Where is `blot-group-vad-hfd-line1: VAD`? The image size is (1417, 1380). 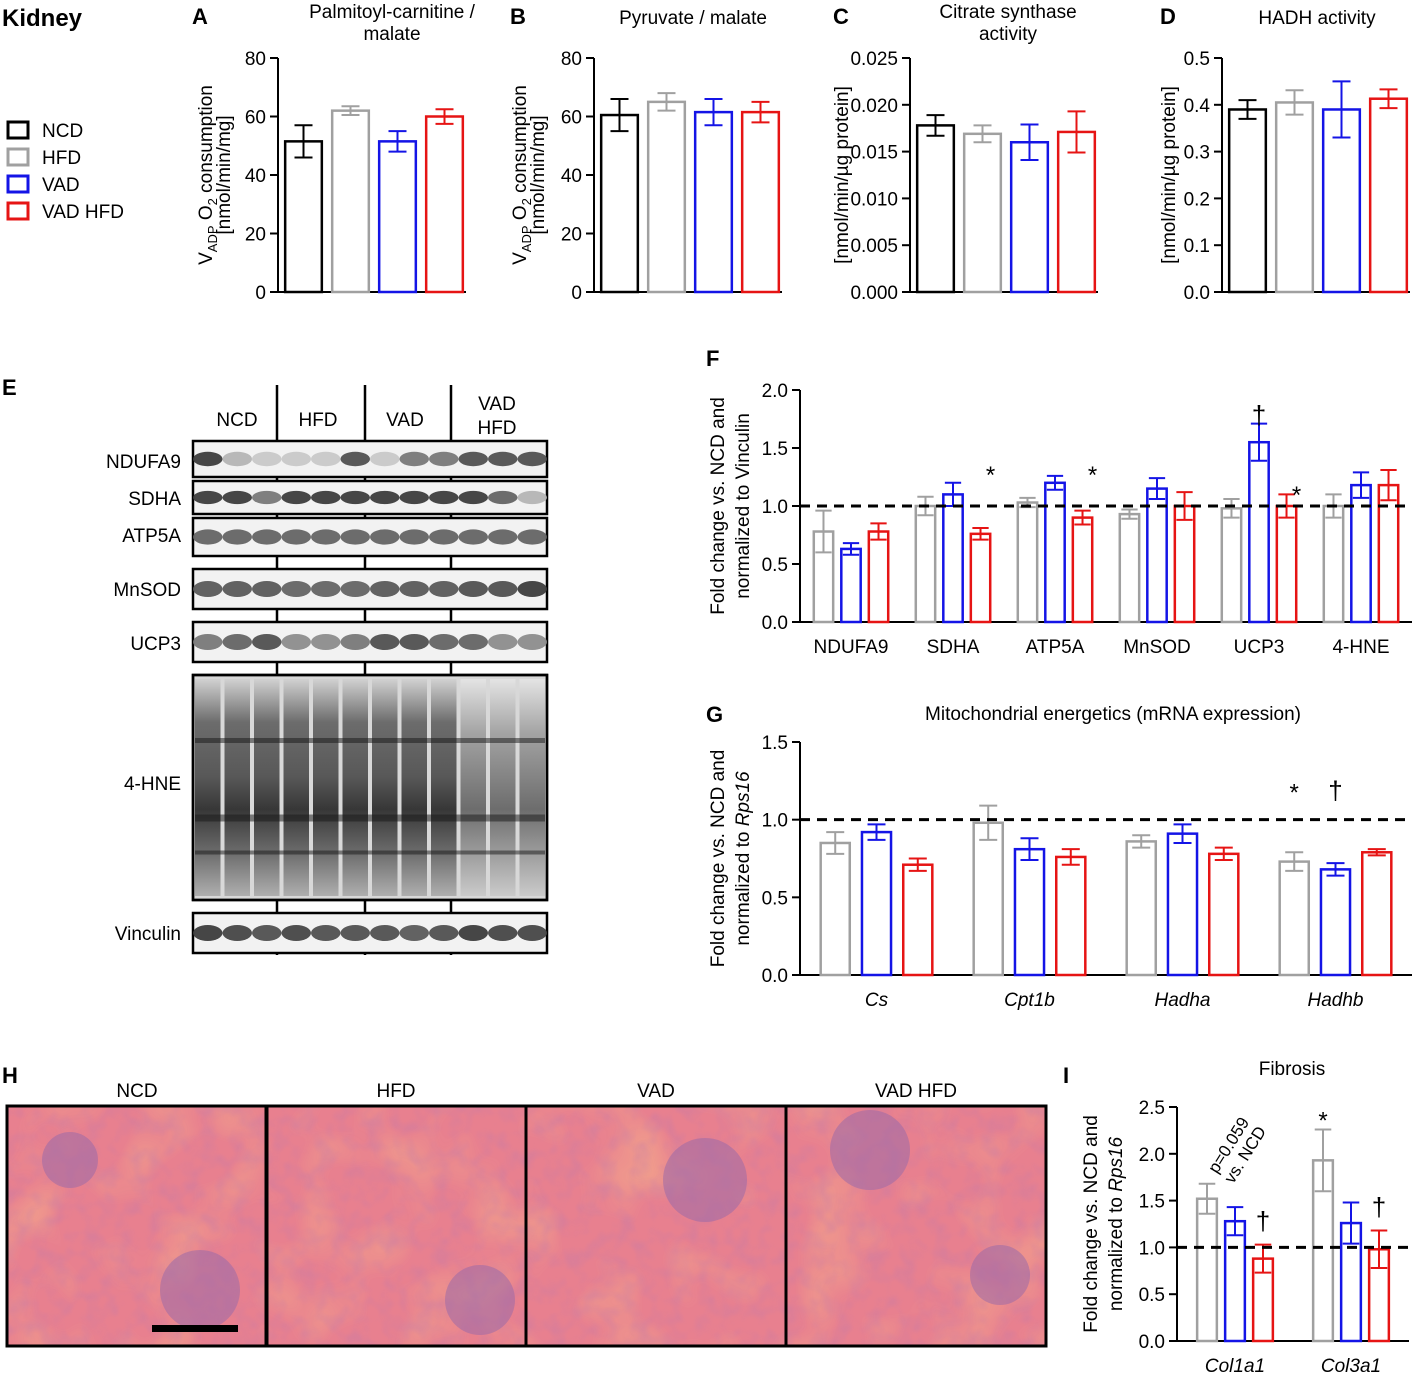
blot-group-vad-hfd-line1: VAD is located at coordinates (497, 404).